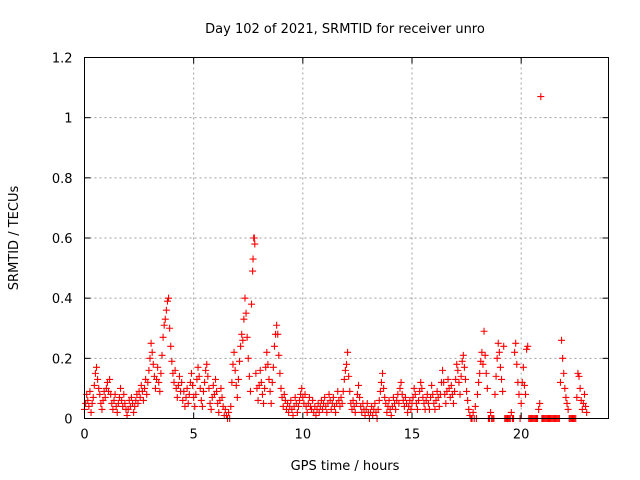 Image resolution: width=640 pixels, height=480 pixels. I want to click on x-tick-labels: 0 5 10 15 20, so click(304, 435).